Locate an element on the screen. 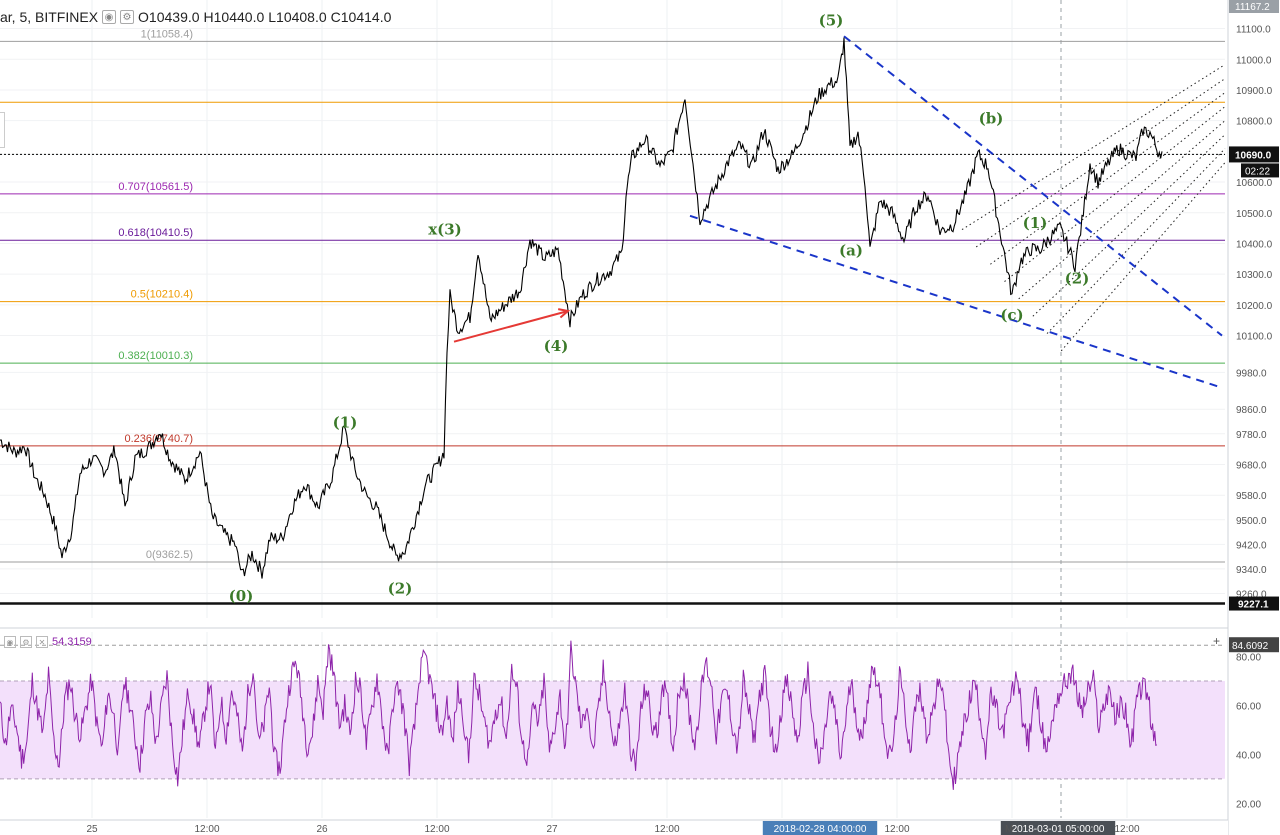 Image resolution: width=1280 pixels, height=835 pixels. rsi-header: ◉ ⚙ ✕ 54.3159 is located at coordinates (48, 642).